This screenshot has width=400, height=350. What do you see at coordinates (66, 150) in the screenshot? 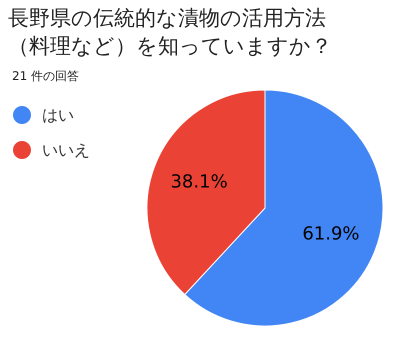
I see `legend-label: いいえ` at bounding box center [66, 150].